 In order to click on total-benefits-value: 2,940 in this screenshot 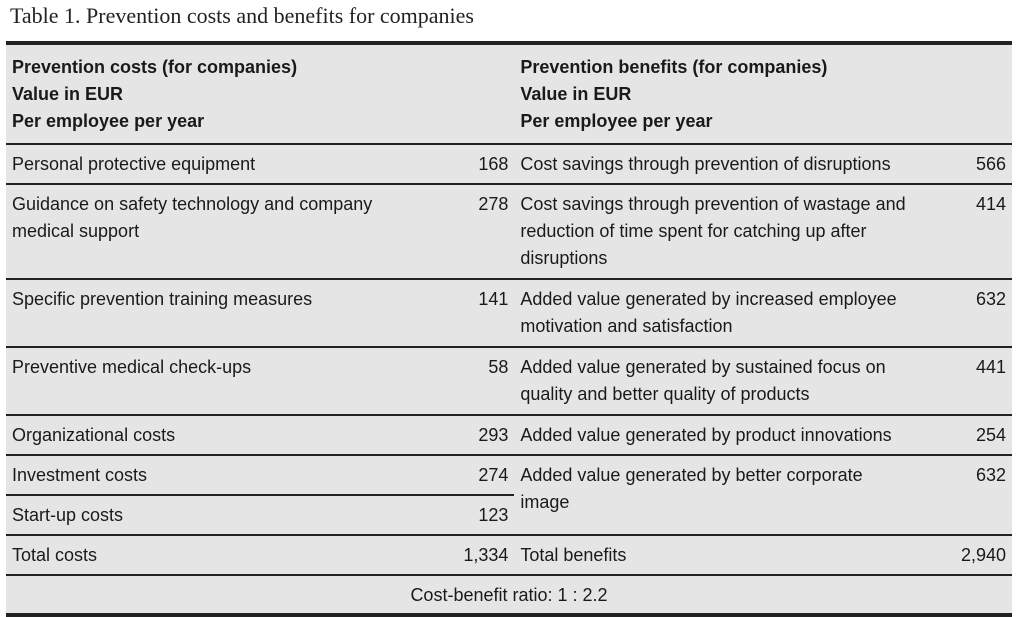, I will do `click(981, 554)`.